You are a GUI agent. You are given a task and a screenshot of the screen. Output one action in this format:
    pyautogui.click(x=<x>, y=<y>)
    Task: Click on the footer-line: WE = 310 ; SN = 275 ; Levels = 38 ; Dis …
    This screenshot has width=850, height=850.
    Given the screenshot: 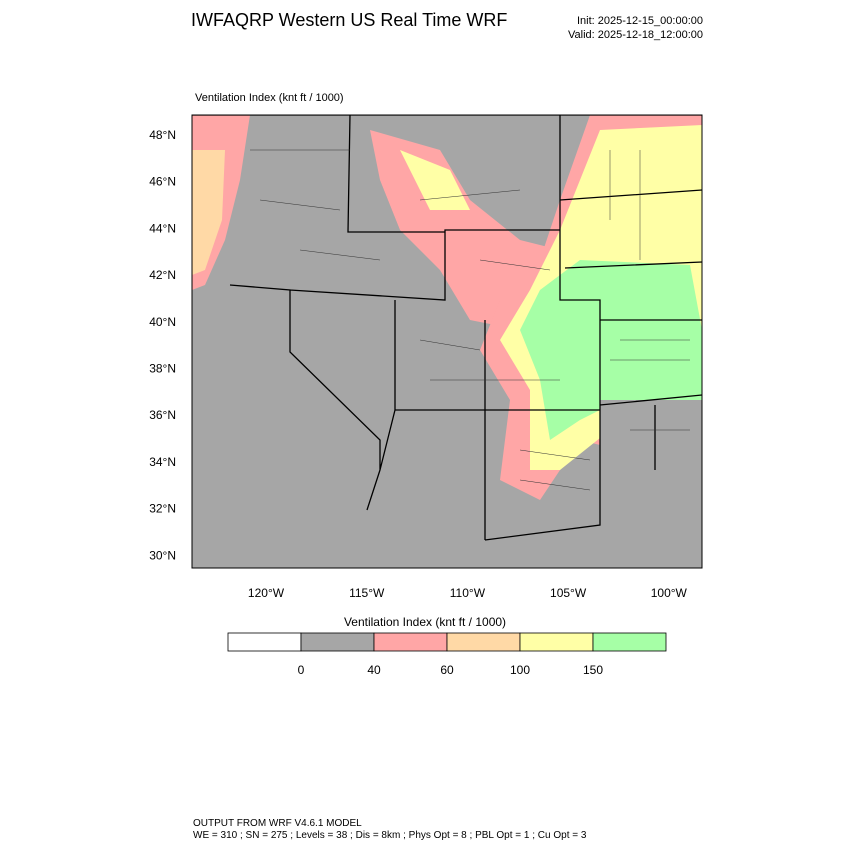 What is the action you would take?
    pyautogui.click(x=390, y=835)
    